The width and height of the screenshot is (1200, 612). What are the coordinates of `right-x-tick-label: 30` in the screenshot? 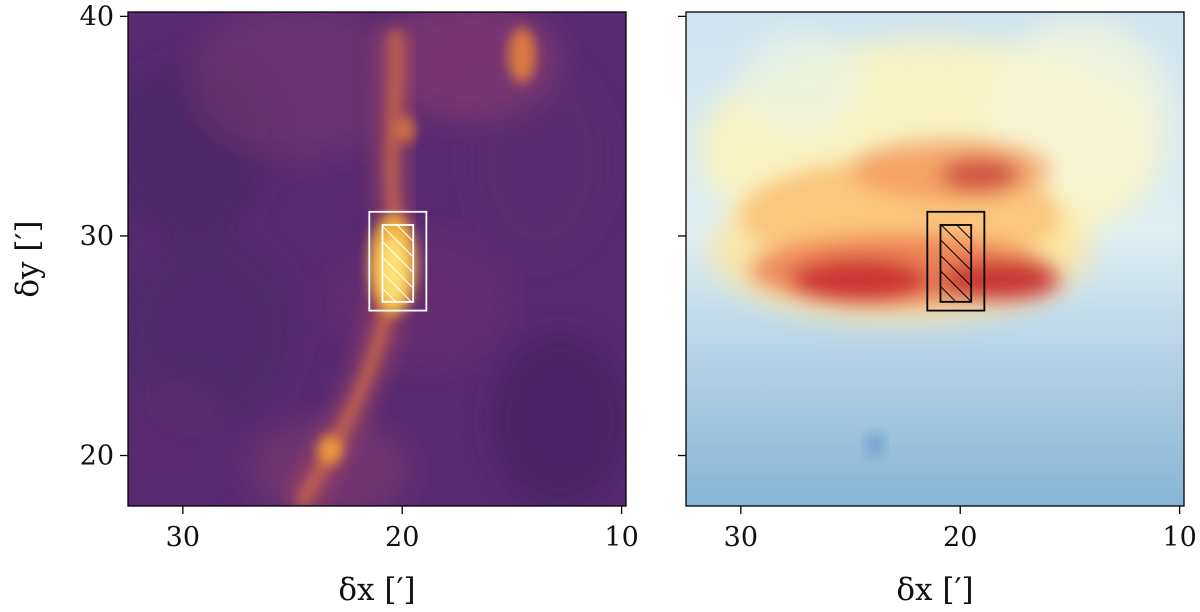 It's located at (741, 537).